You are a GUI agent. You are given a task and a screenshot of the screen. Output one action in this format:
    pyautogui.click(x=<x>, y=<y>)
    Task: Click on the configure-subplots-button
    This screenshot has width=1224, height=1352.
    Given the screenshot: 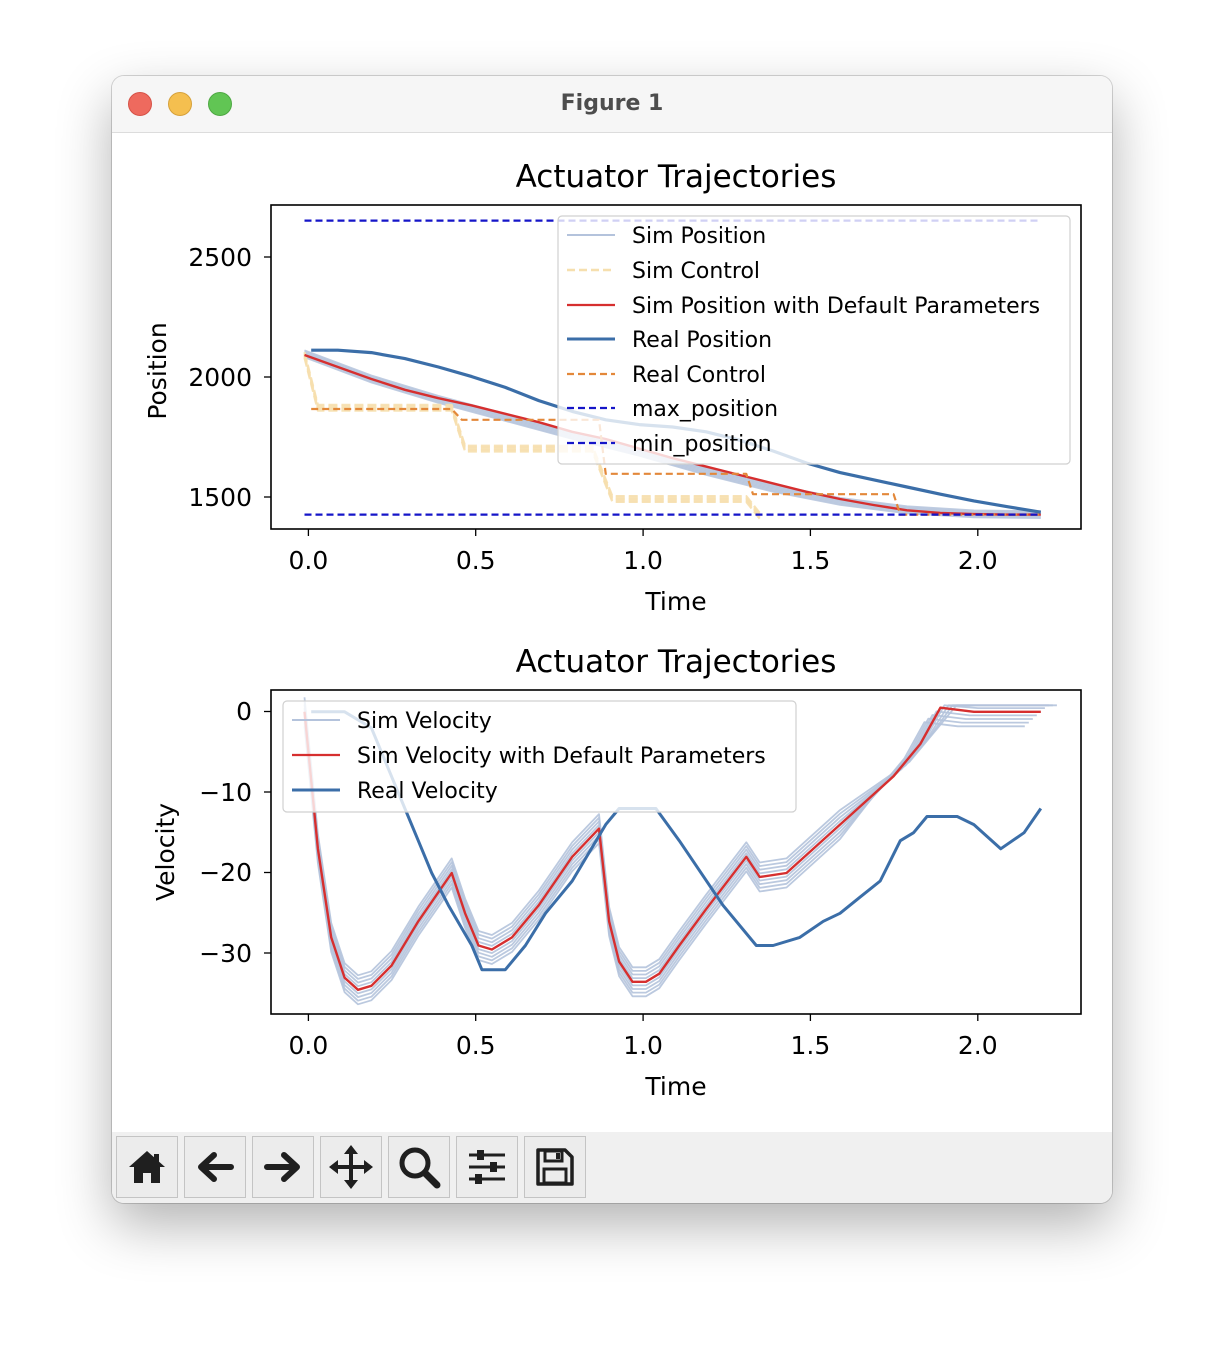 What is the action you would take?
    pyautogui.click(x=487, y=1167)
    